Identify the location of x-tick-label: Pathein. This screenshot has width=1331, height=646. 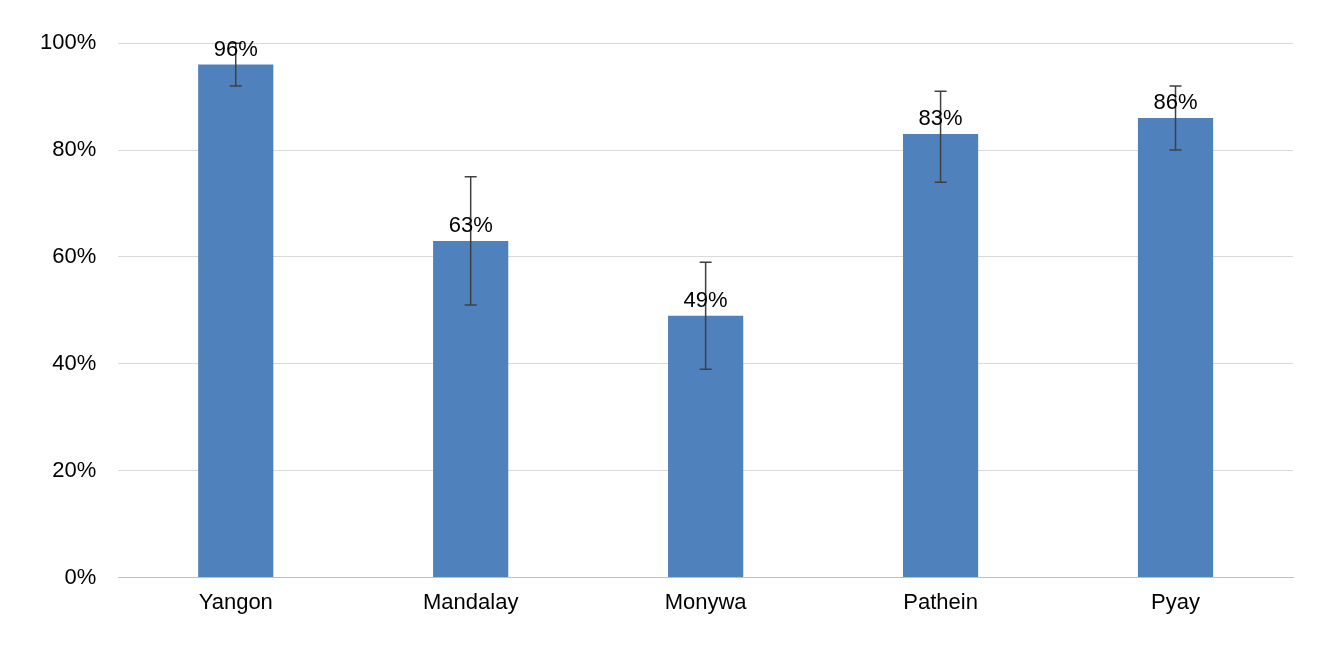
(940, 601).